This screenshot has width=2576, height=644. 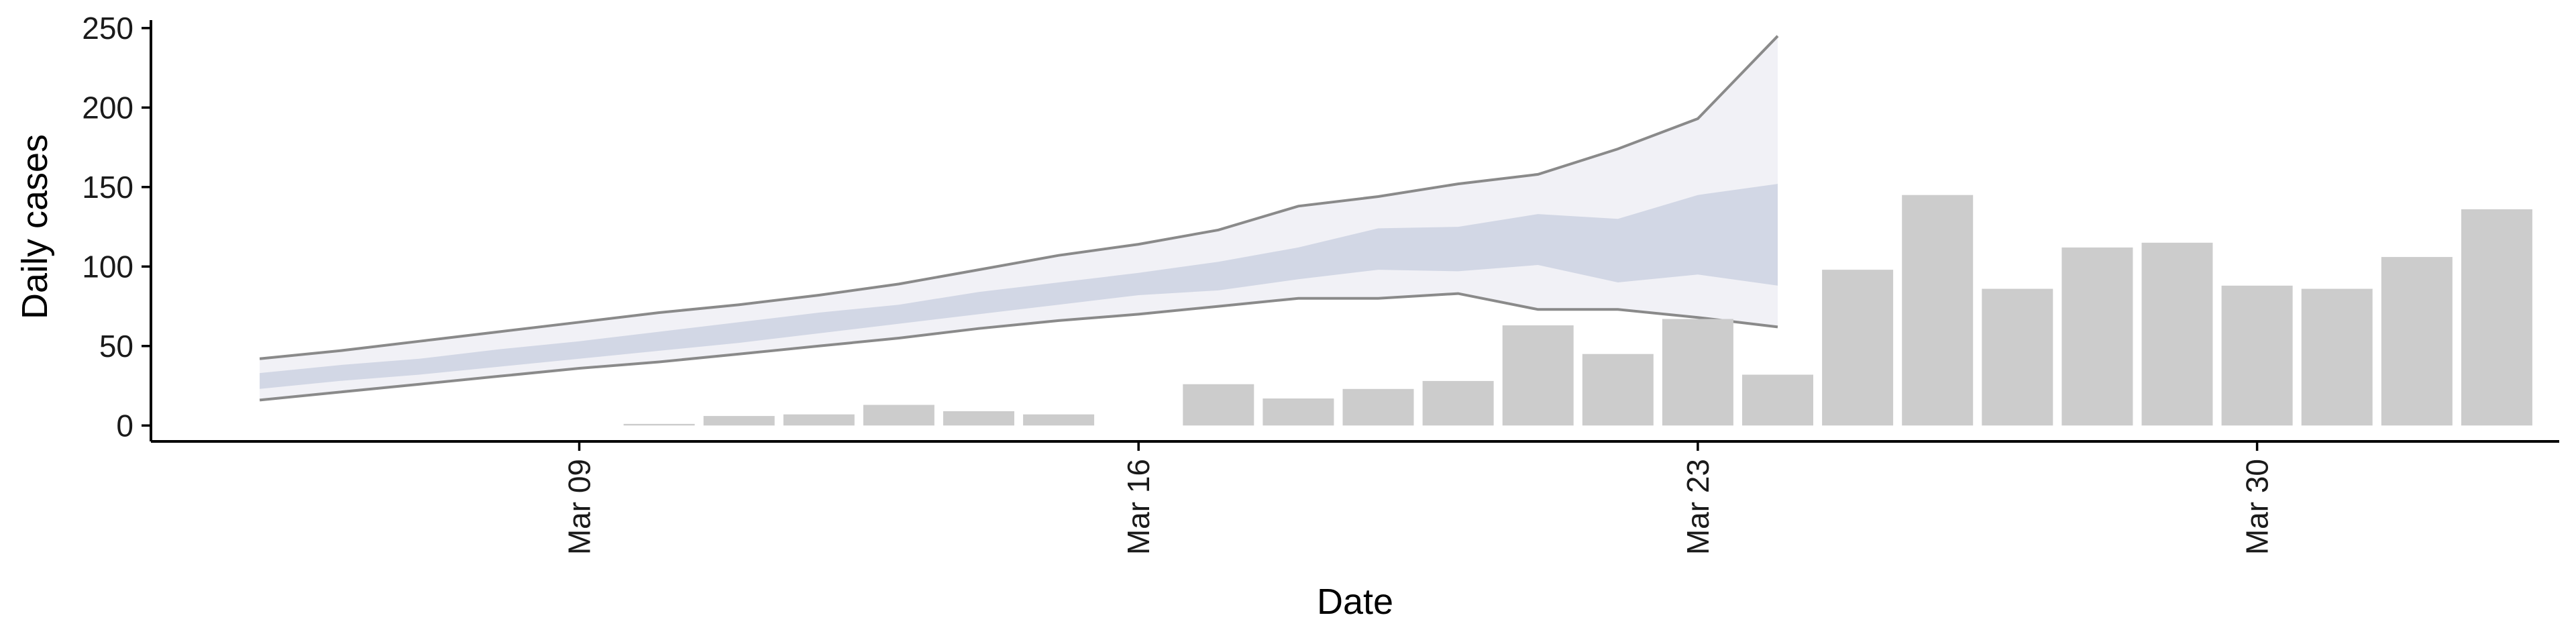 What do you see at coordinates (124, 425) in the screenshot?
I see `y-tick-label: 0` at bounding box center [124, 425].